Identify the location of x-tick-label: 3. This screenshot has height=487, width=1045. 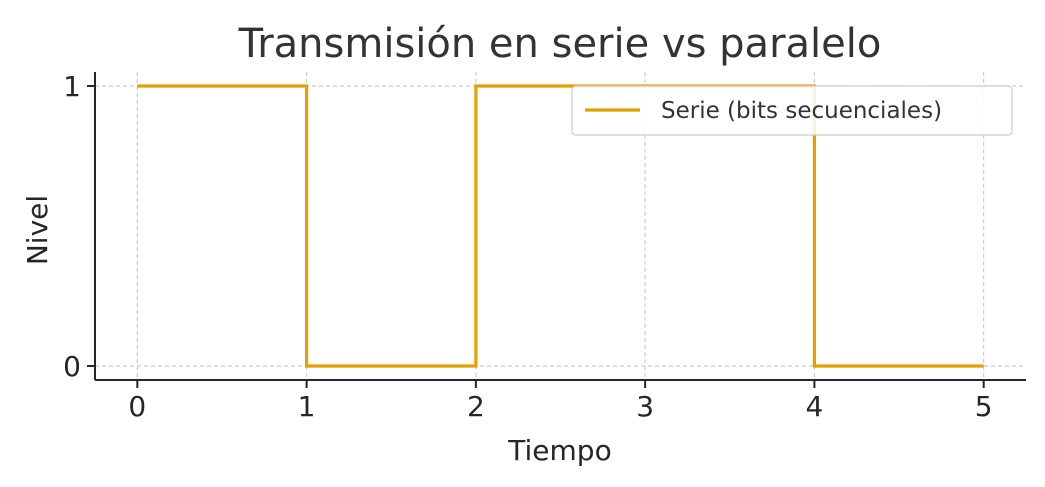
(645, 406).